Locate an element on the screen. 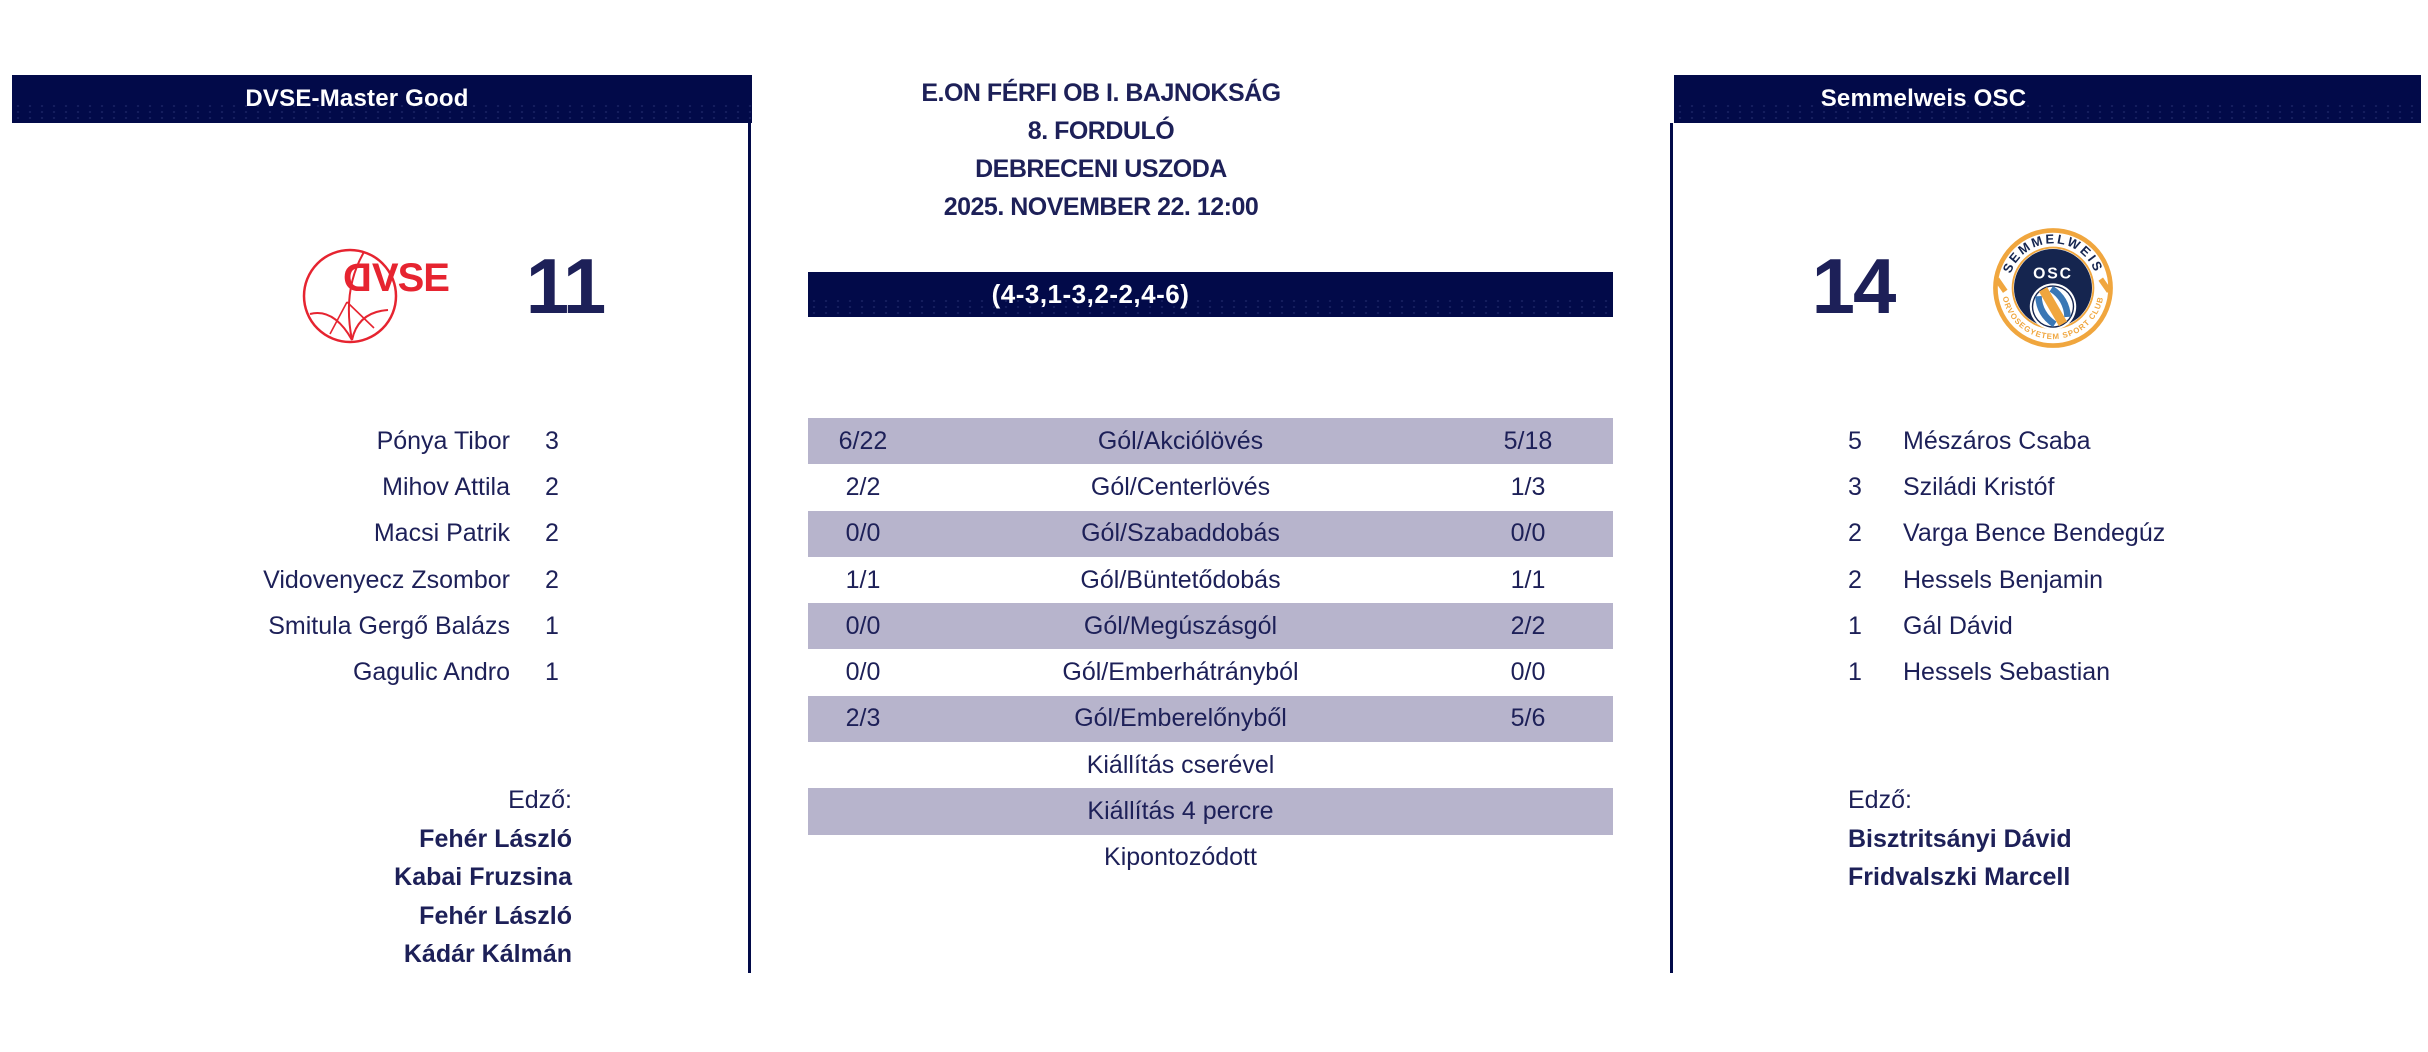 This screenshot has height=1052, width=2428. stat-home-value: 6/22 is located at coordinates (863, 440).